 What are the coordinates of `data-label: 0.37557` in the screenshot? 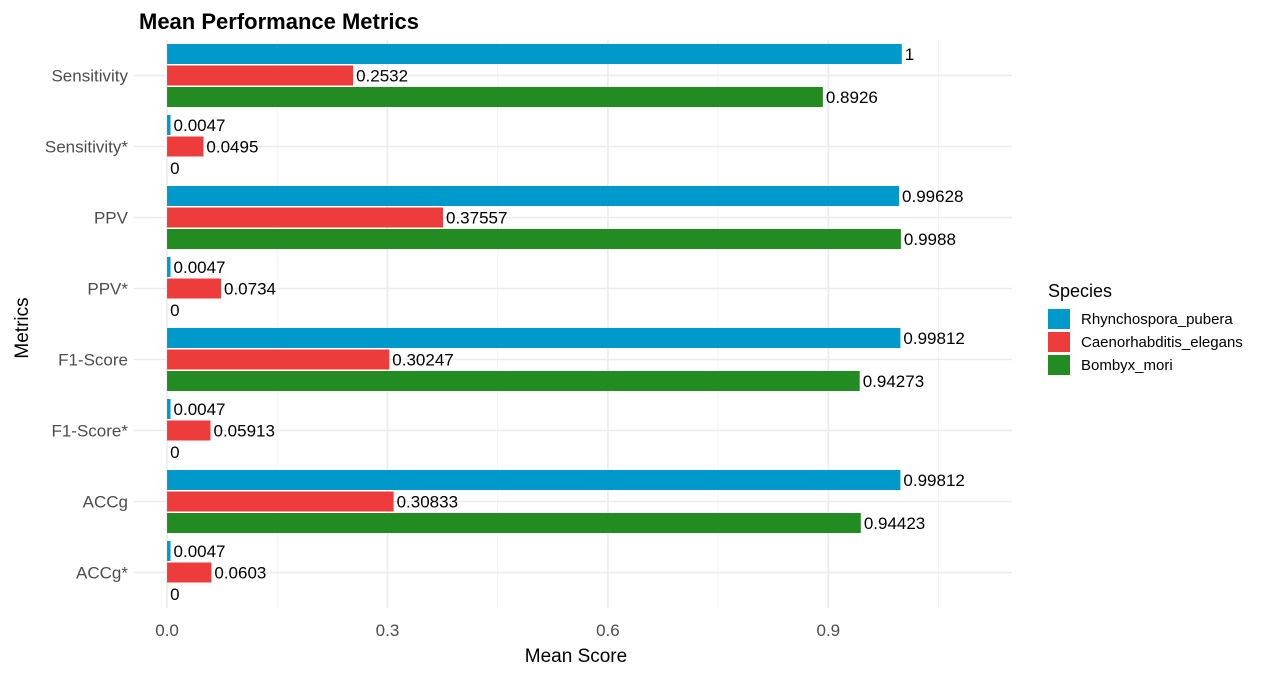 It's located at (476, 218).